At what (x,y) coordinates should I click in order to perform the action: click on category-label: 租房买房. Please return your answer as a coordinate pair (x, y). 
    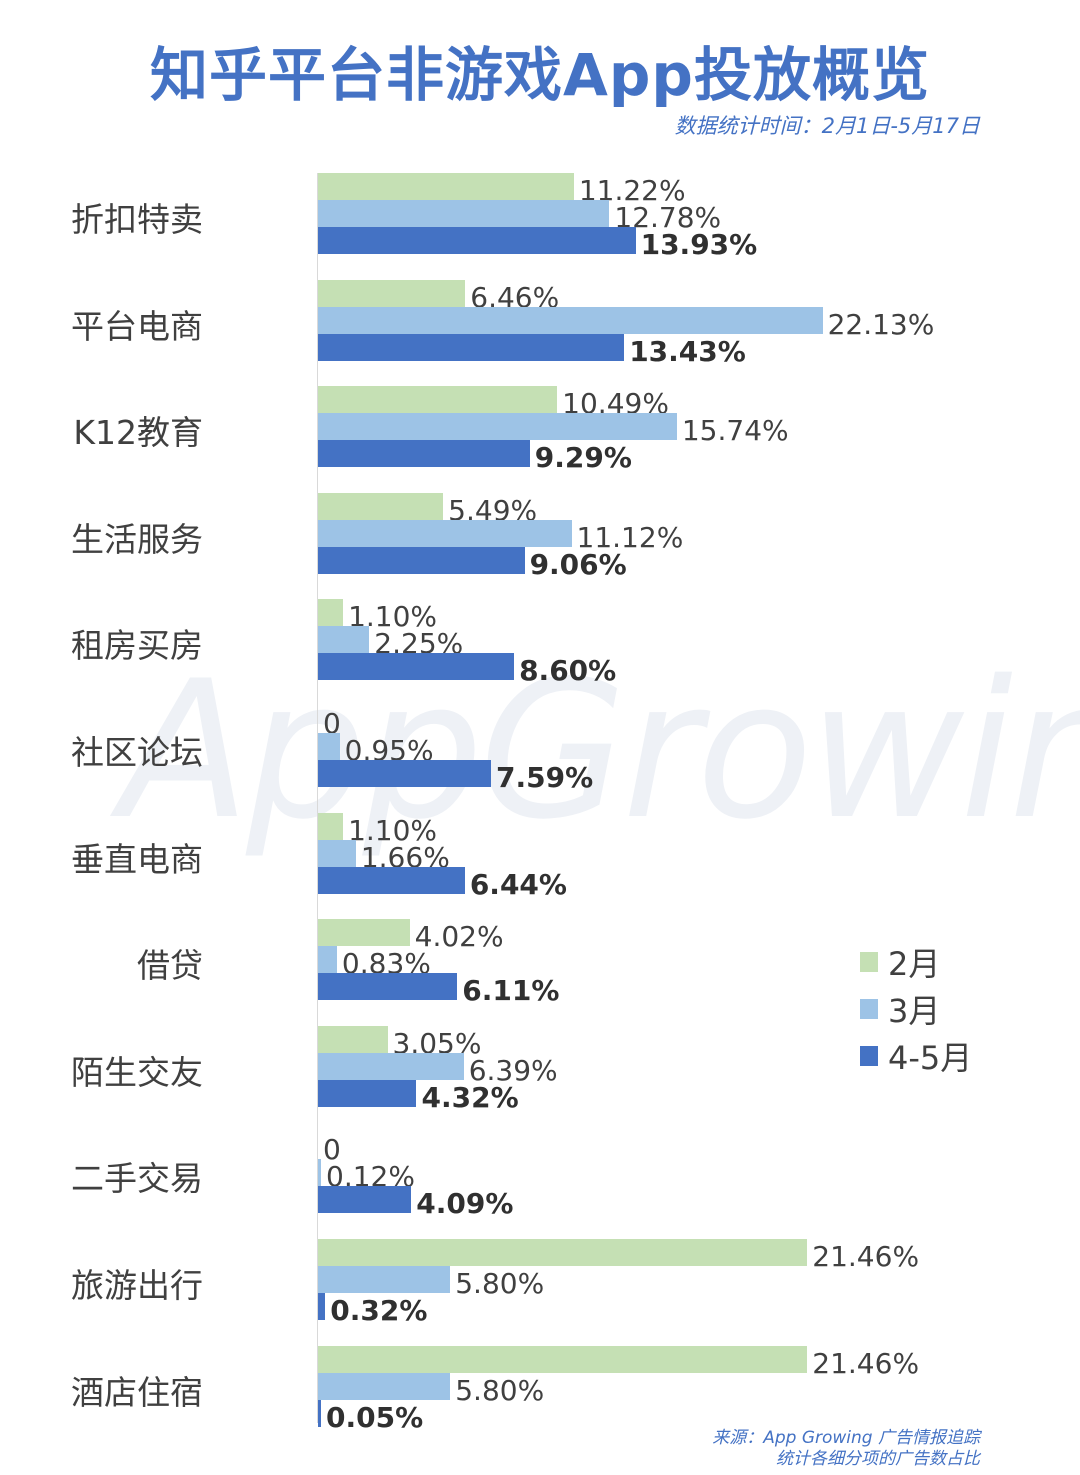
    Looking at the image, I should click on (137, 646).